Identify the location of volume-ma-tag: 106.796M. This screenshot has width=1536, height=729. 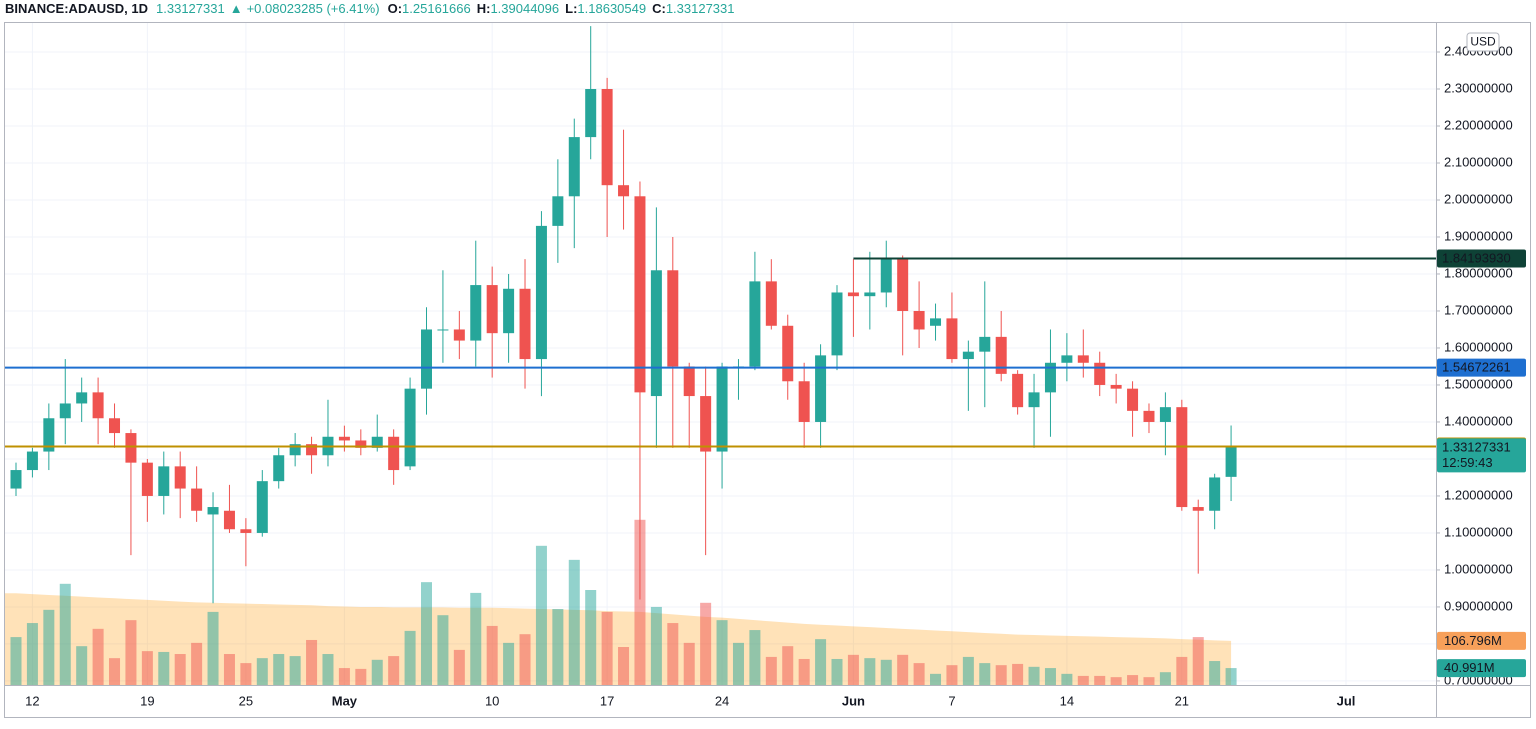
(1473, 640).